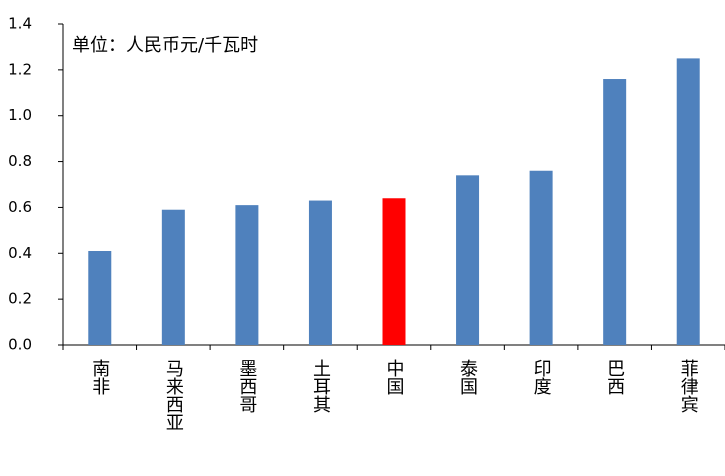  I want to click on y-tick-label: 0.2, so click(20, 299).